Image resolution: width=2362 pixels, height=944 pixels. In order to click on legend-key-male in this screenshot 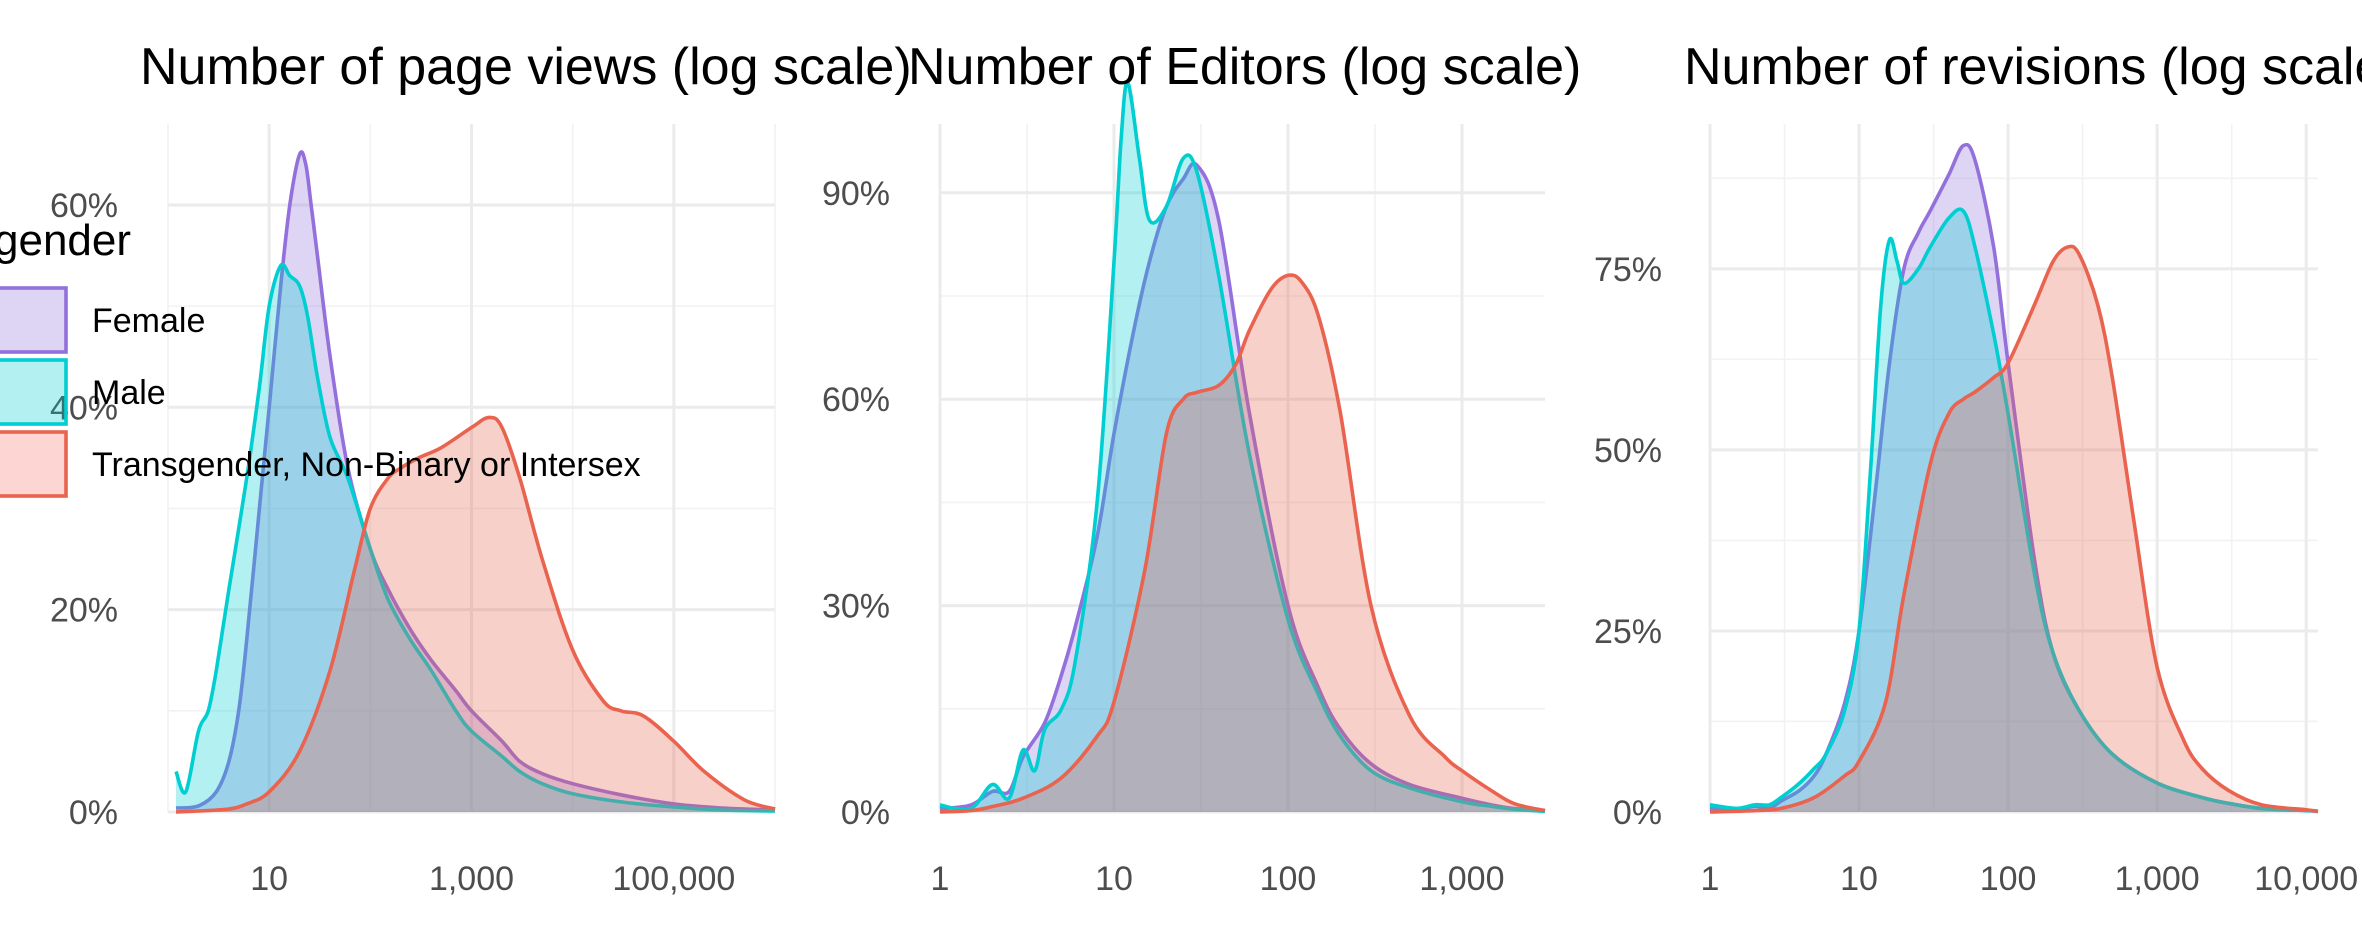, I will do `click(34, 392)`.